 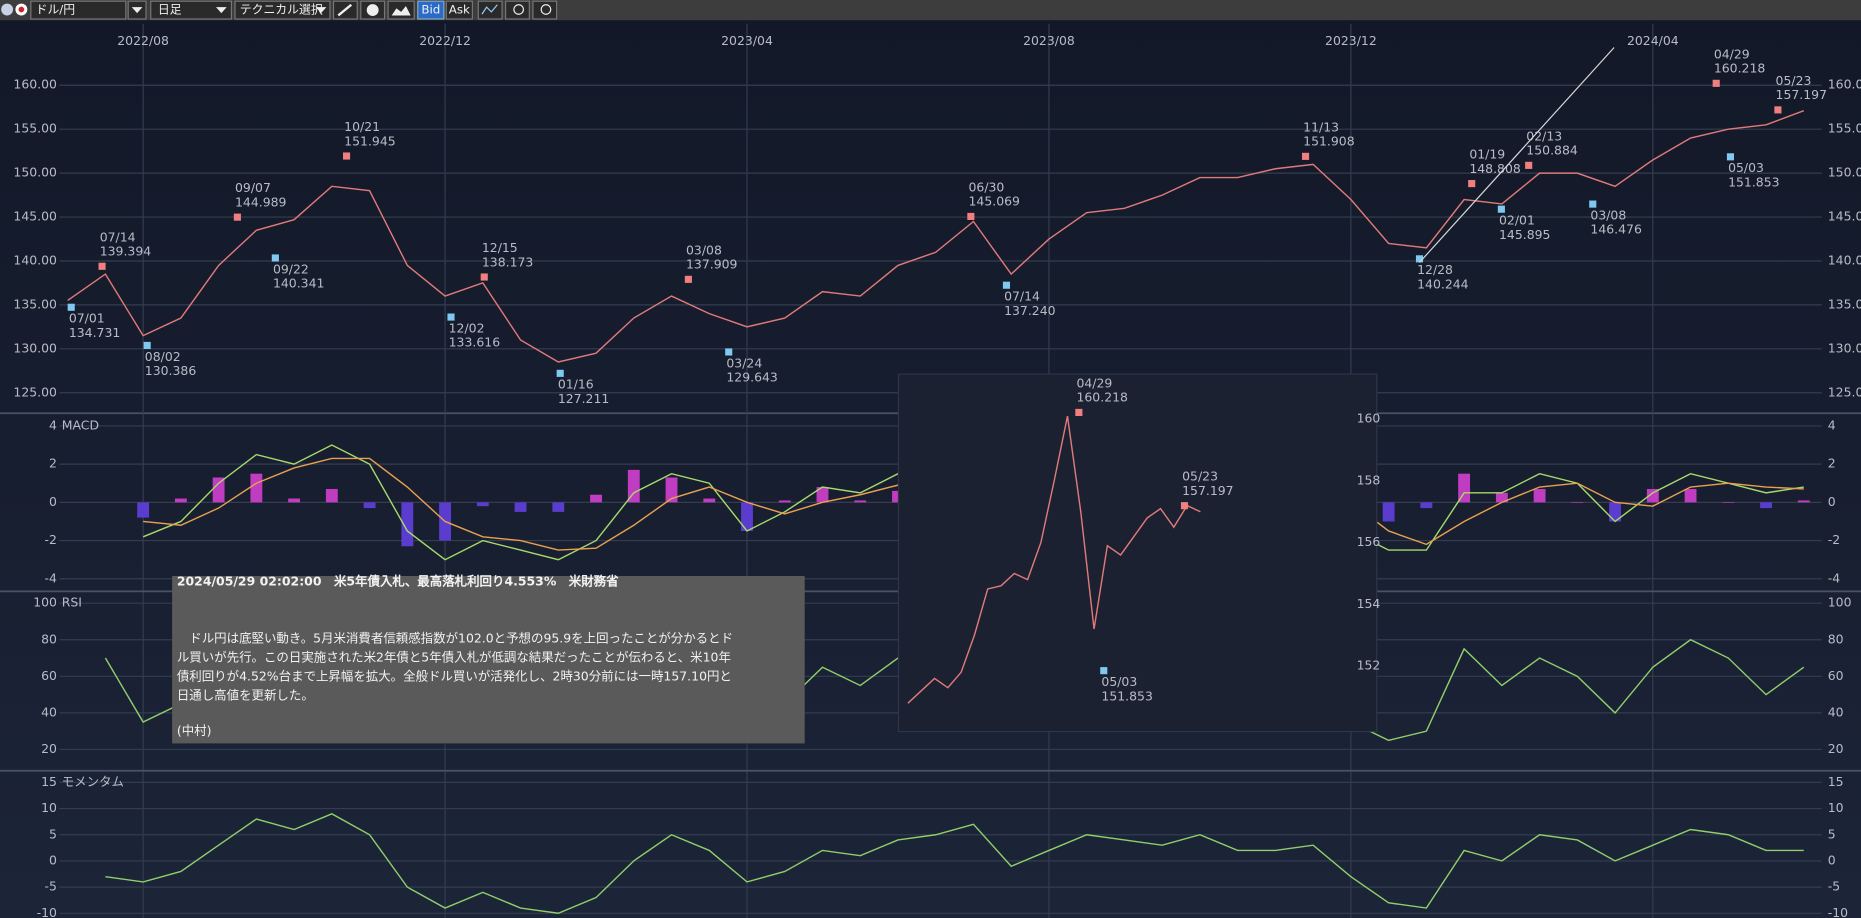 What do you see at coordinates (1369, 479) in the screenshot?
I see `y-tick-label-right: 158` at bounding box center [1369, 479].